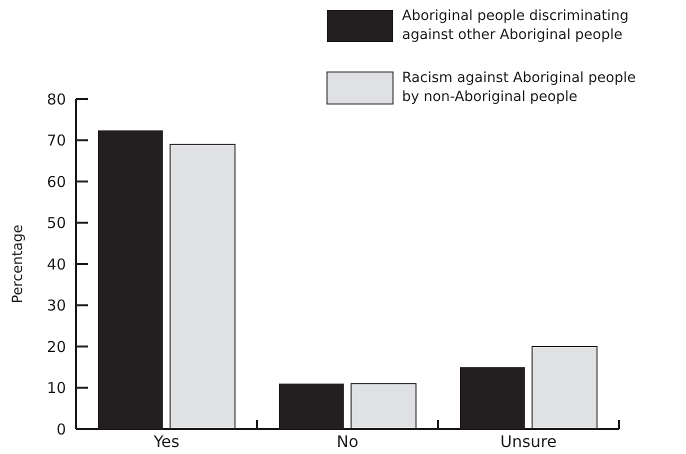 Image resolution: width=686 pixels, height=454 pixels. What do you see at coordinates (56, 264) in the screenshot?
I see `y-tick-label: 40` at bounding box center [56, 264].